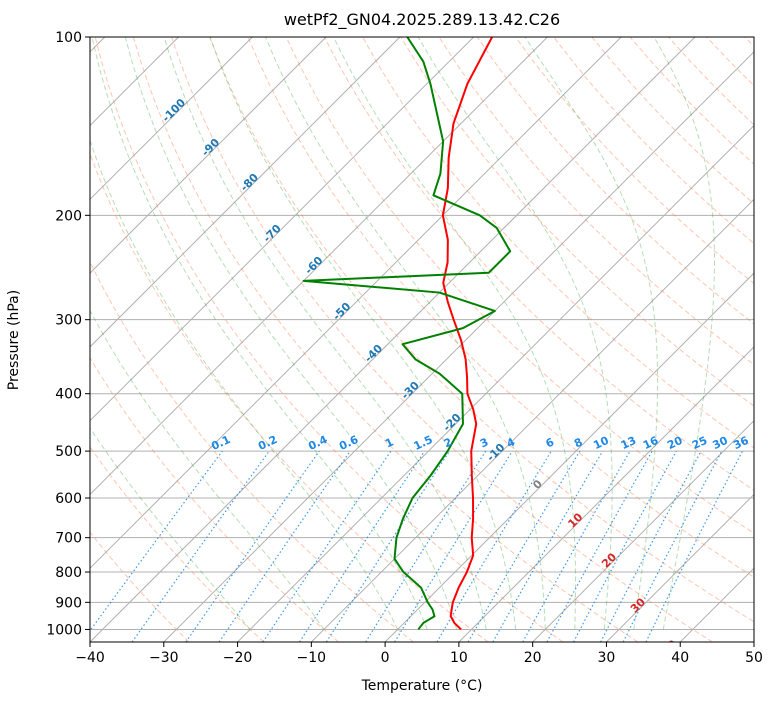  I want to click on y-tick-label: 1000, so click(64, 630).